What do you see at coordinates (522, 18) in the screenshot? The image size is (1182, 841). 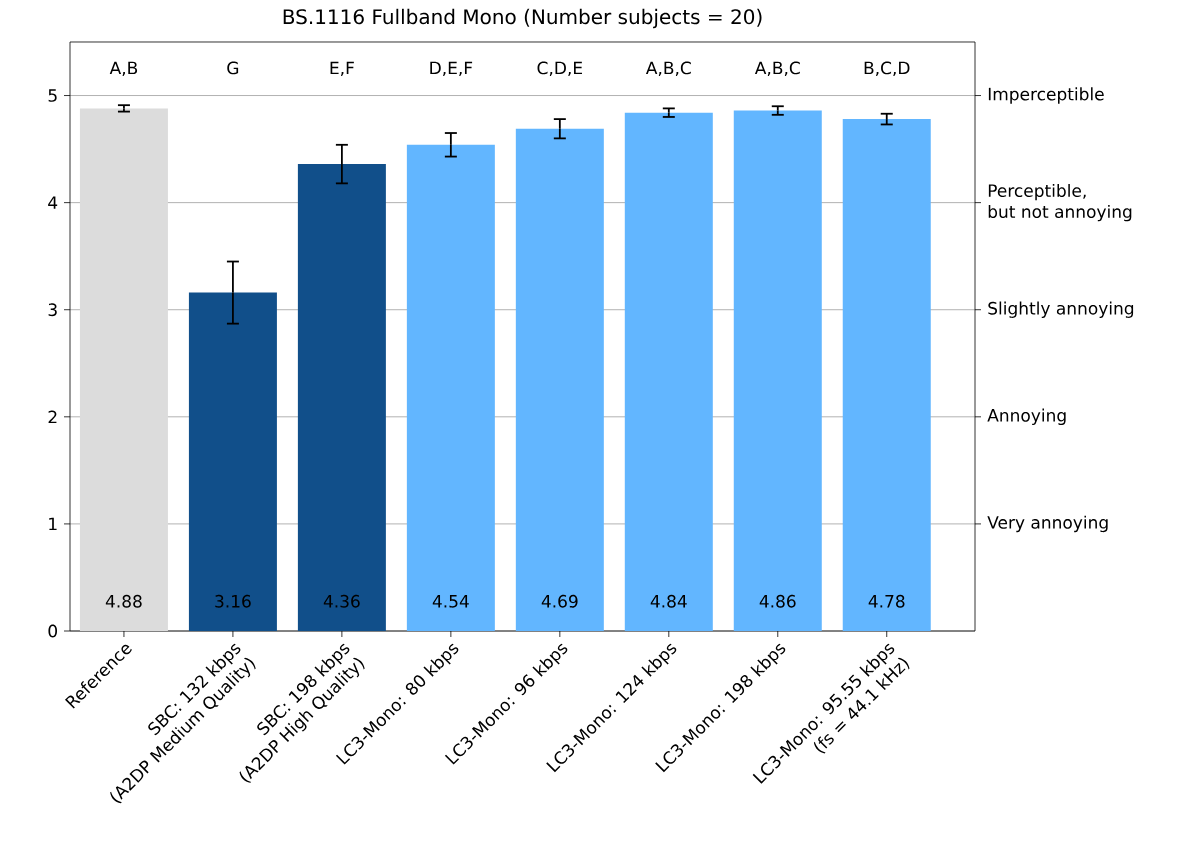 I see `chart-title: BS.1116 Fullband Mono (Number subjects = 20)` at bounding box center [522, 18].